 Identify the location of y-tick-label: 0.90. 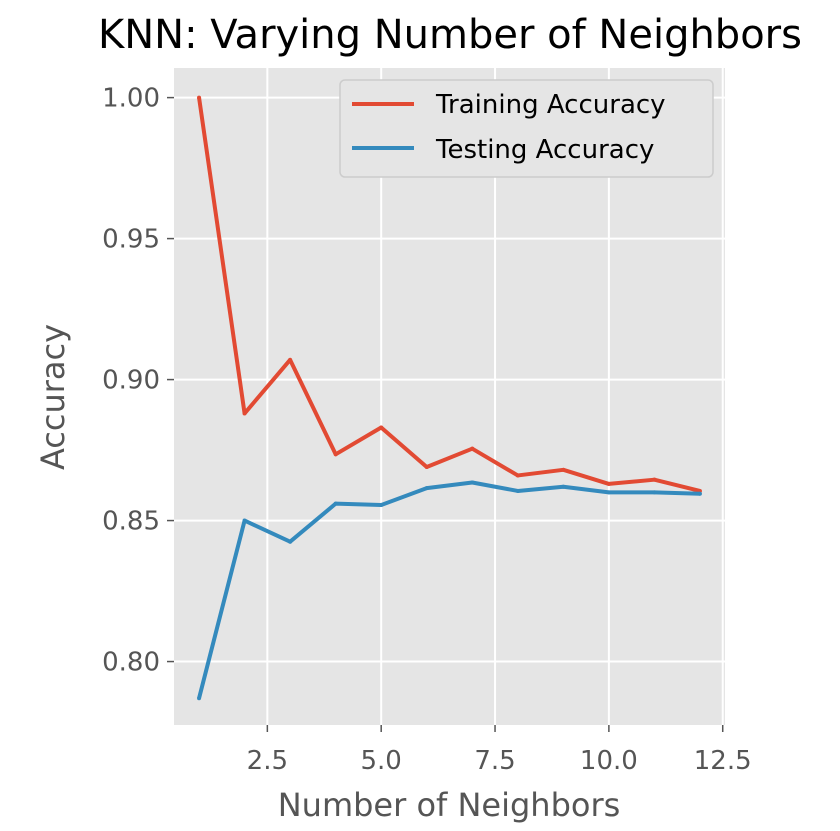
(131, 381).